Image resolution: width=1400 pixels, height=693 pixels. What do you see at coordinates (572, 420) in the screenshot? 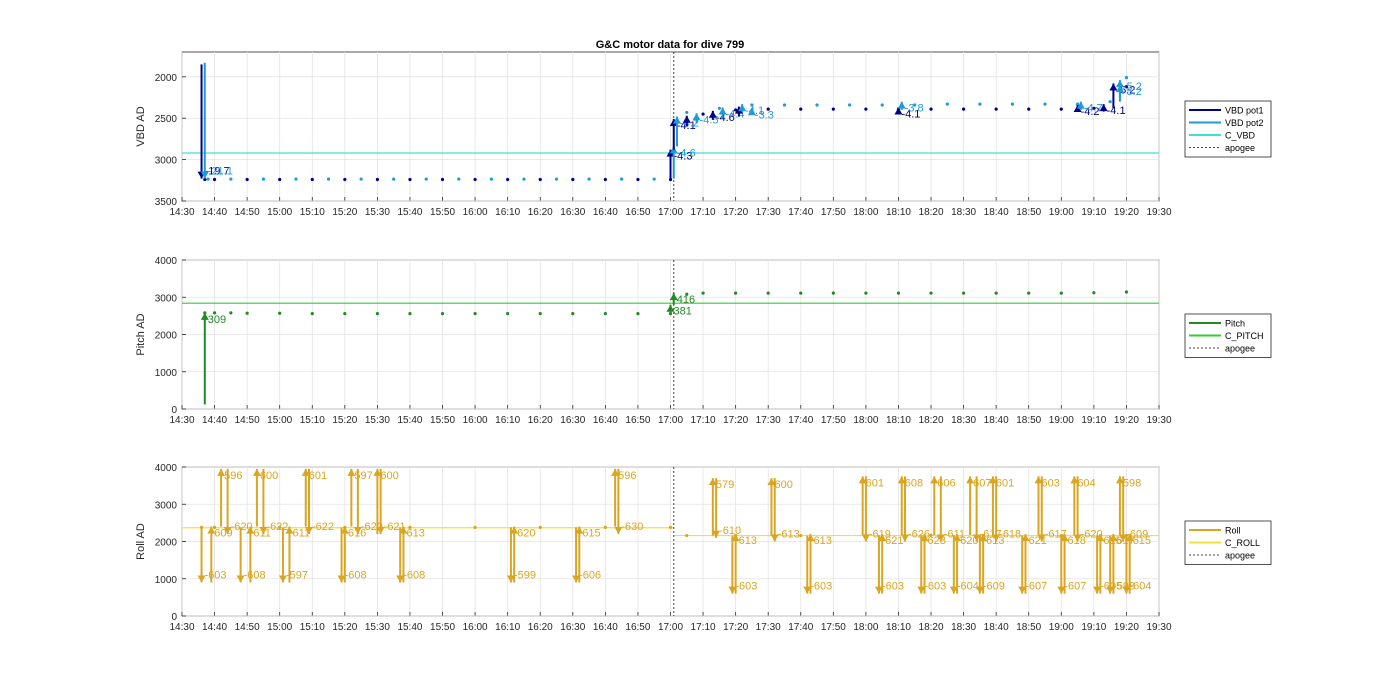
I see `x-tick-label: 16:30` at bounding box center [572, 420].